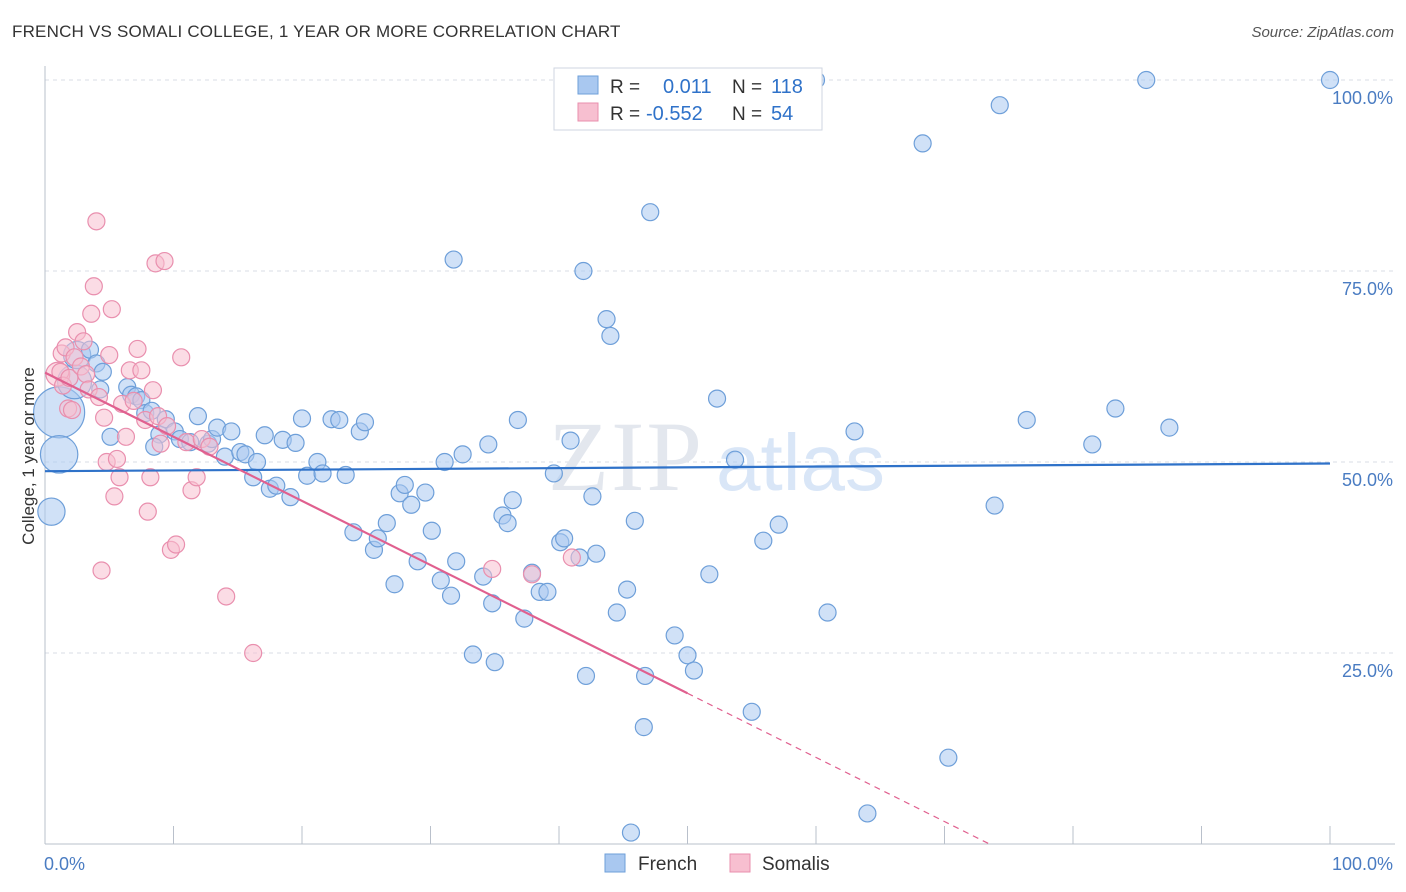  I want to click on trend-line-extension-somalis, so click(838, 768).